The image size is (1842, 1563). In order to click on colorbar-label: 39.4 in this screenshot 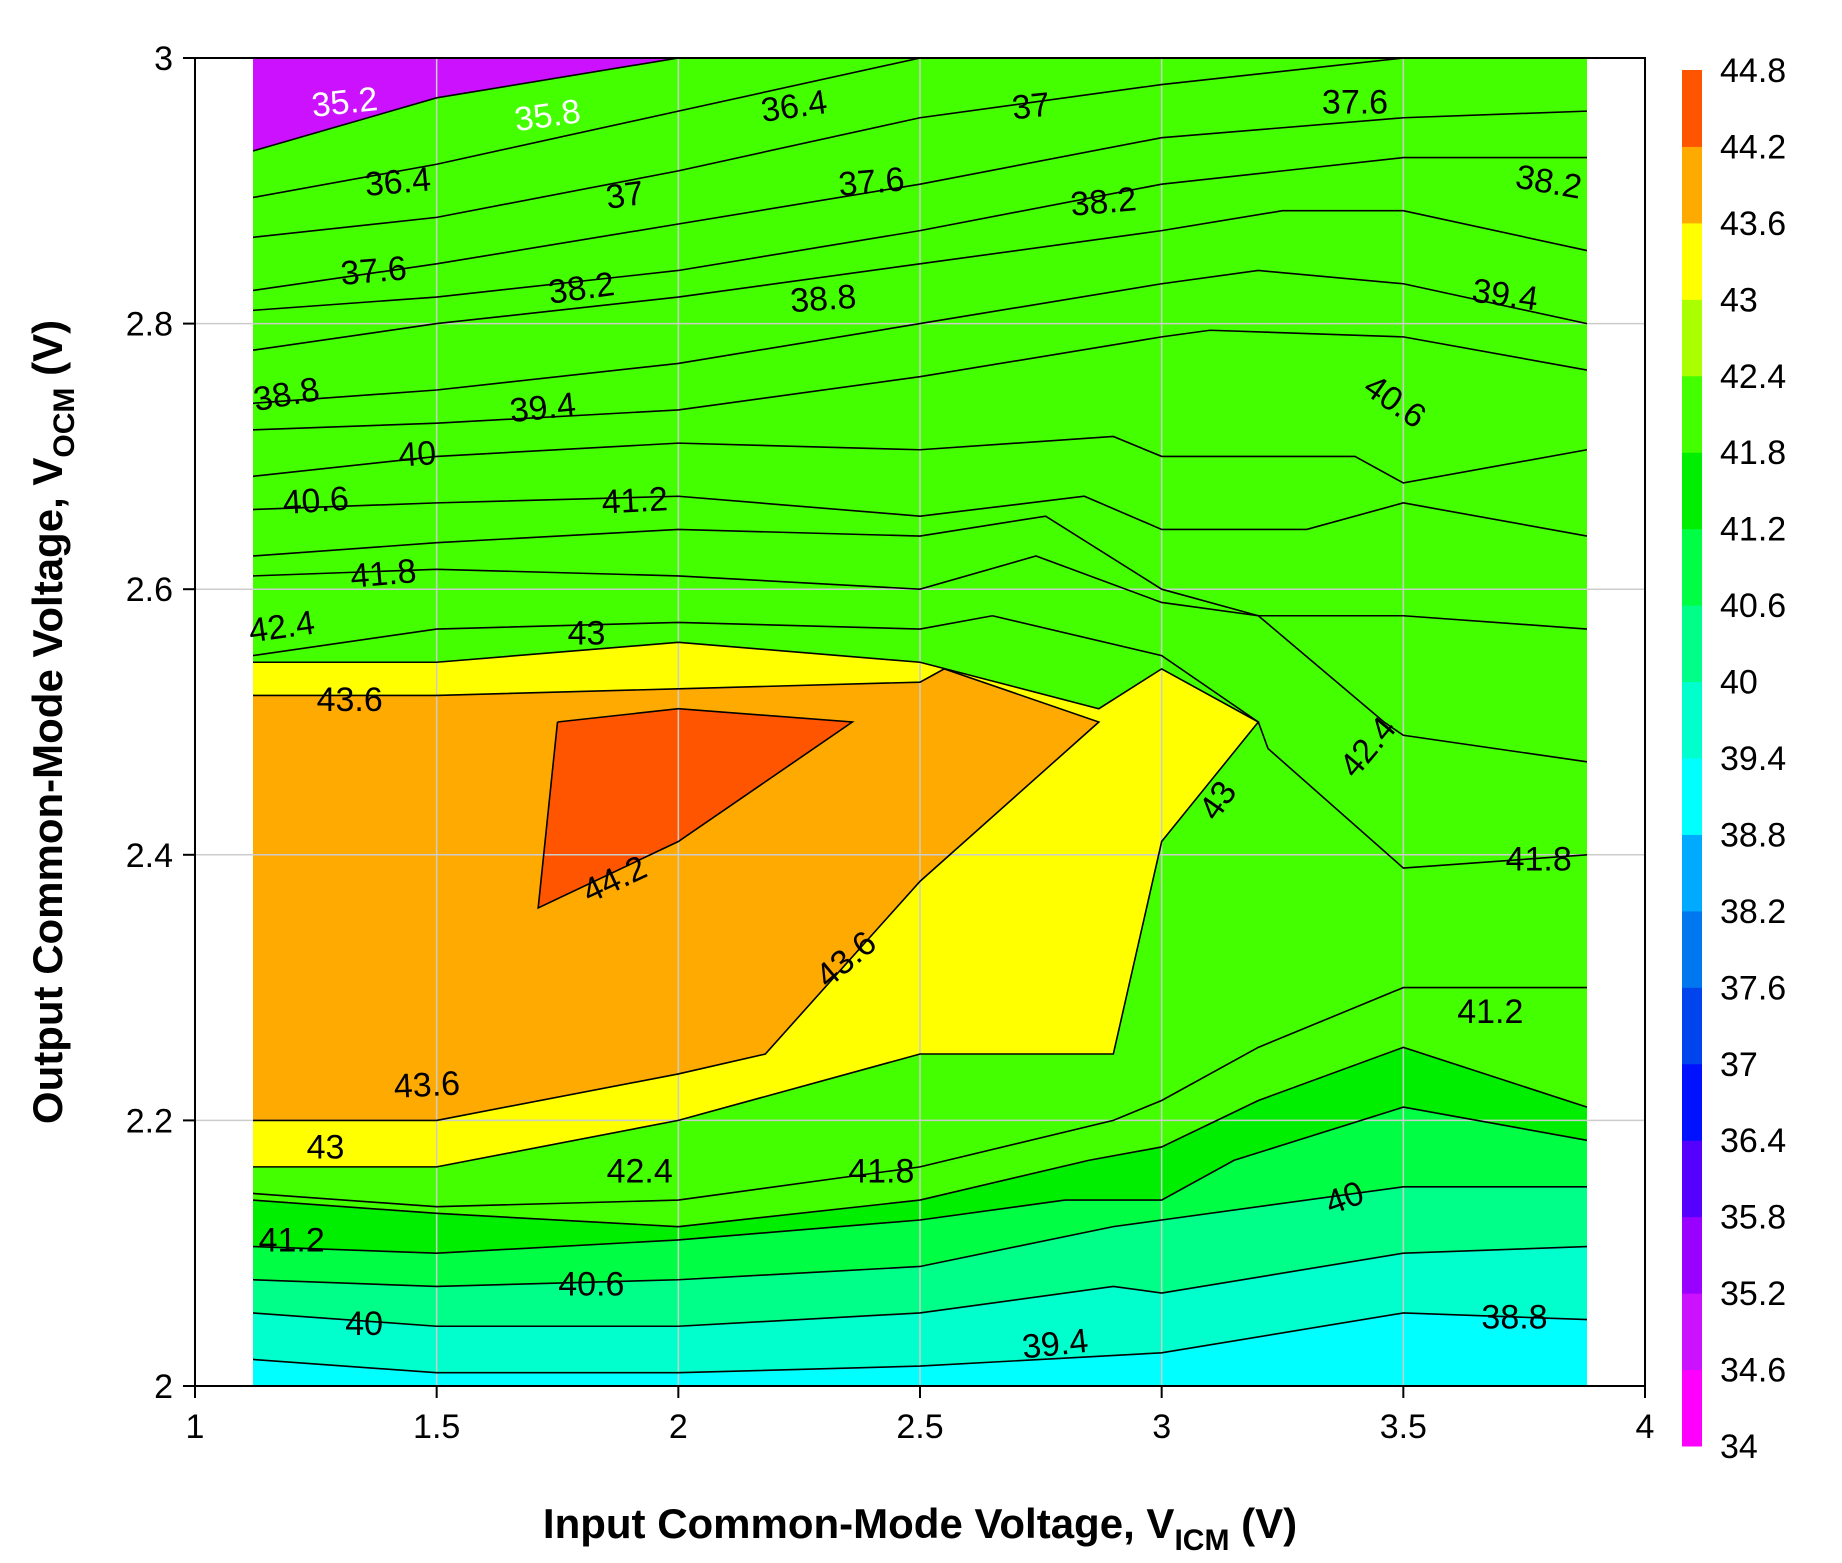, I will do `click(1753, 759)`.